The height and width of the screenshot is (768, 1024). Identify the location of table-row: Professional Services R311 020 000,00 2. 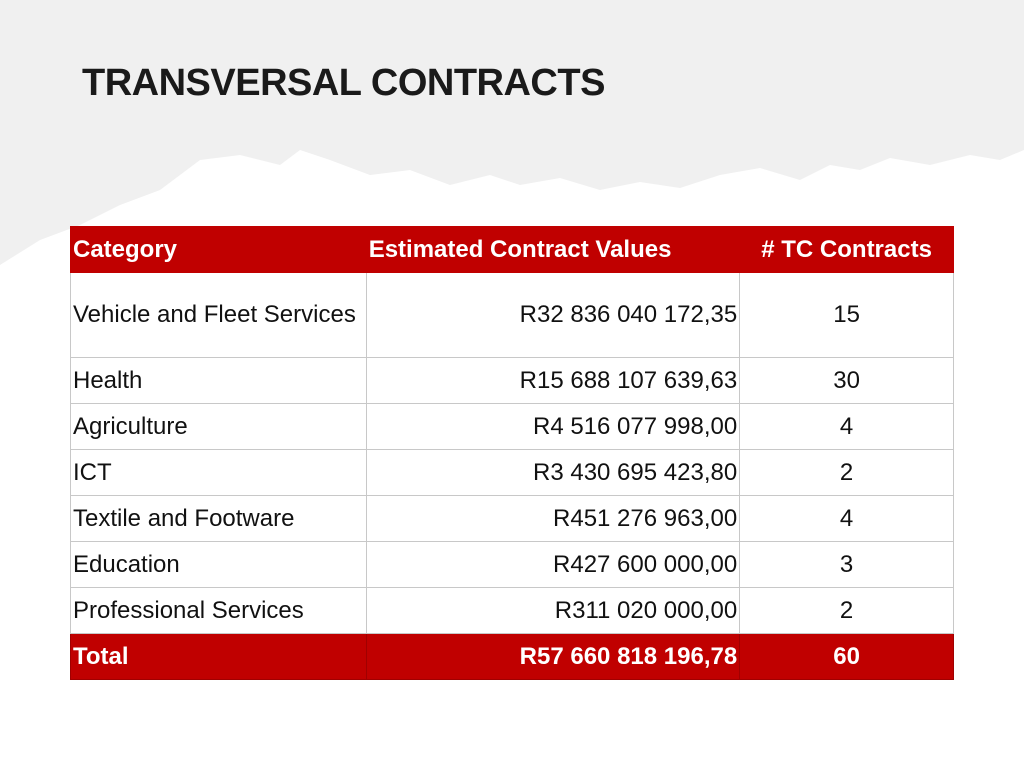
(512, 610).